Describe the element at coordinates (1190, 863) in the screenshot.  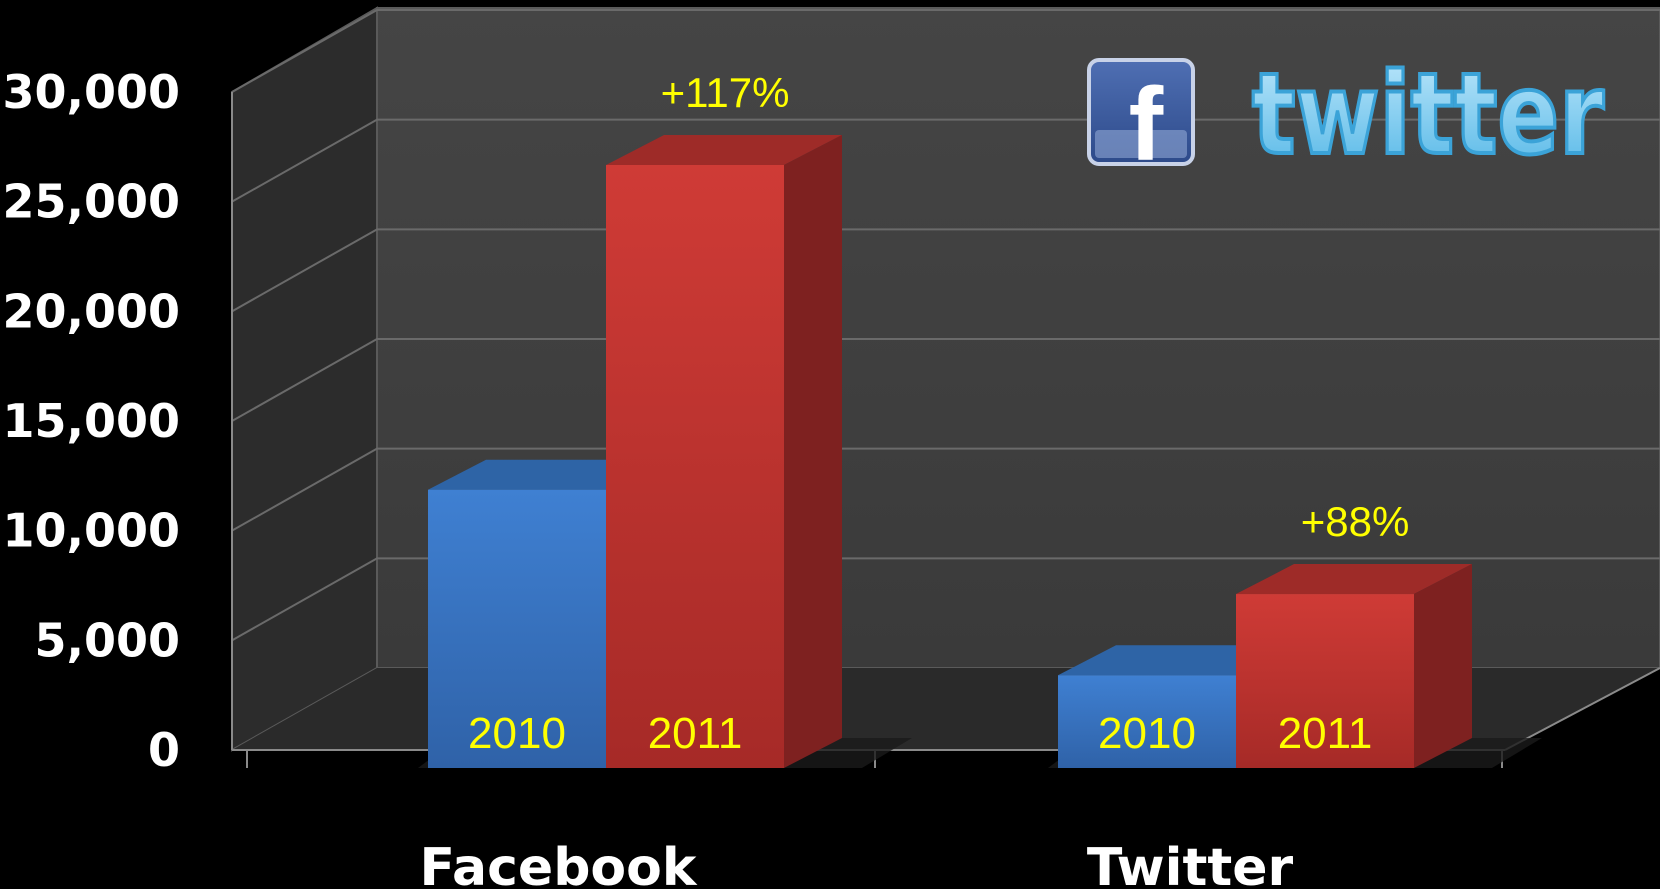
I see `x-category-label: Twitter` at that location.